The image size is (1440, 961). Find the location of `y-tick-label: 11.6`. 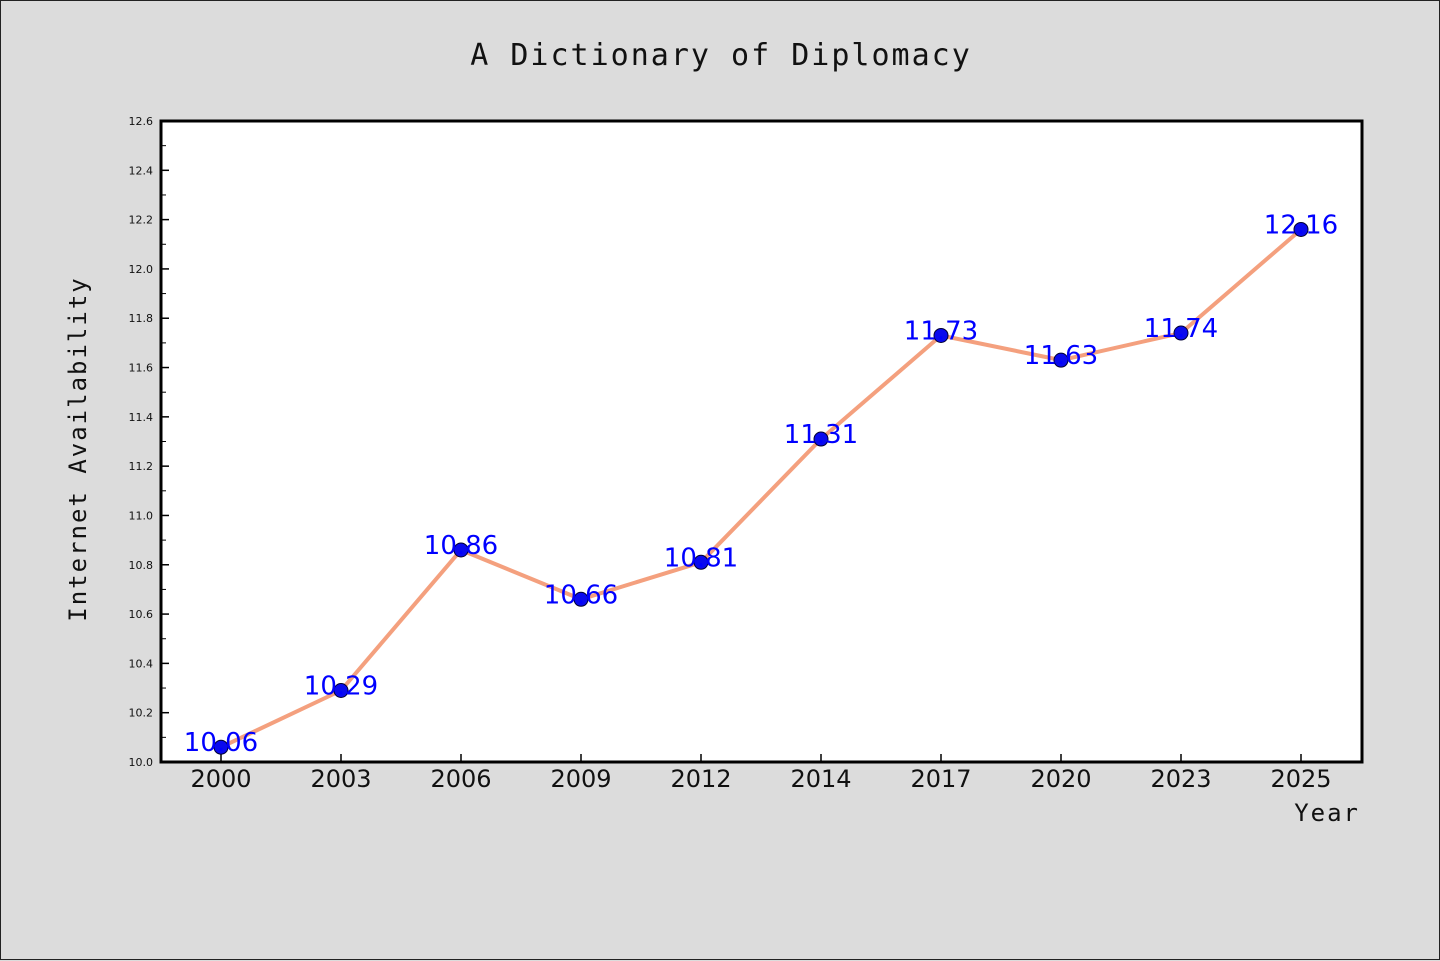

y-tick-label: 11.6 is located at coordinates (141, 368).